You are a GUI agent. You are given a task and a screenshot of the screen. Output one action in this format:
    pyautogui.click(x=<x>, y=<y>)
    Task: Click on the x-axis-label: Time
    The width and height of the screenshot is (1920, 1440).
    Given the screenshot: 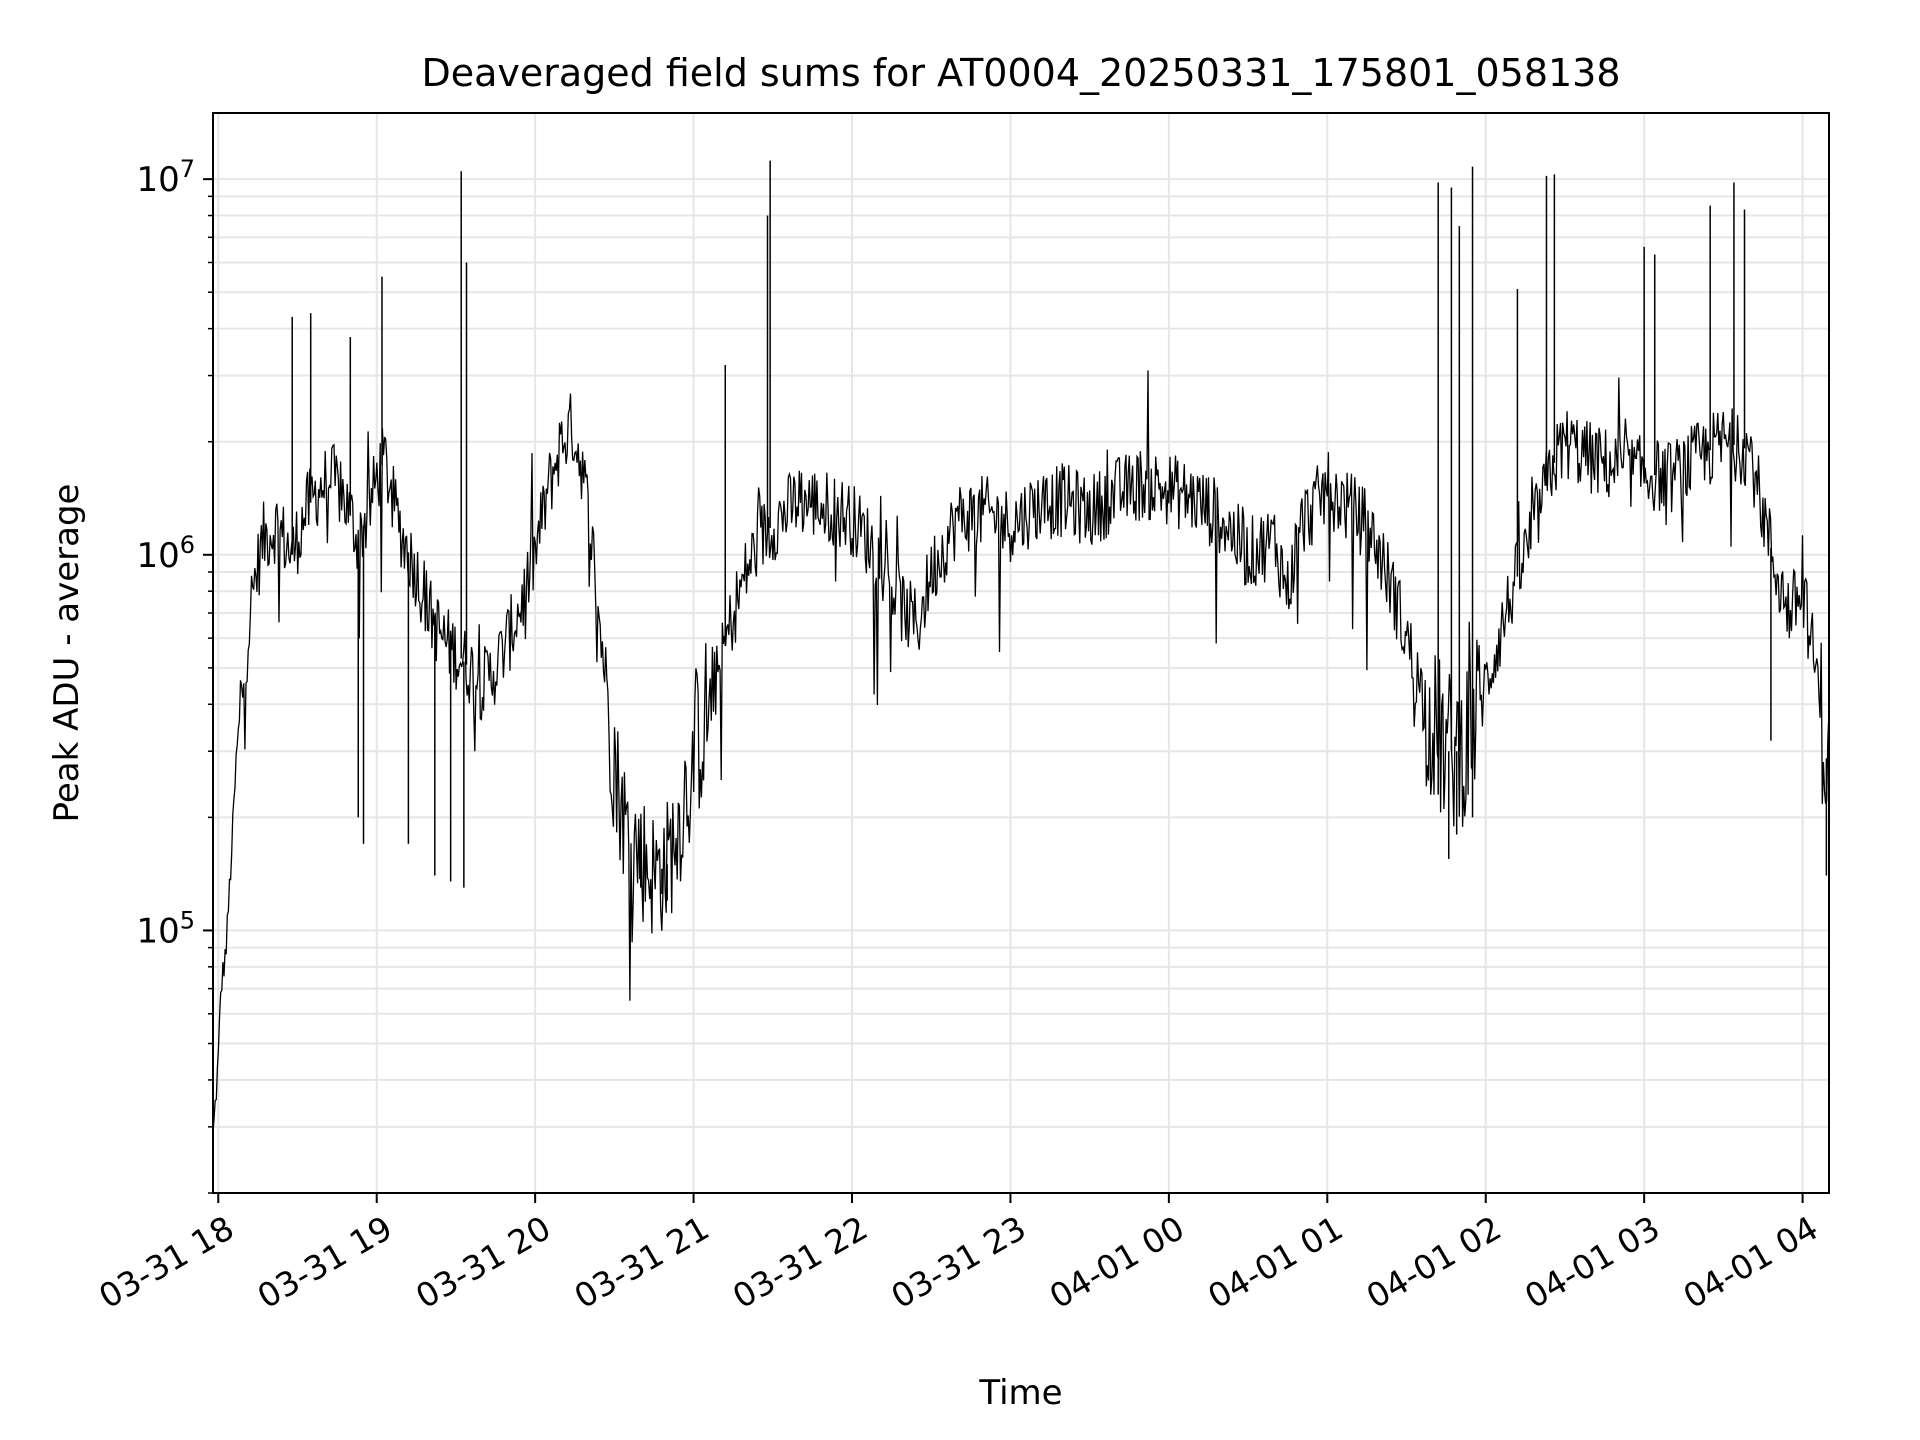 What is the action you would take?
    pyautogui.click(x=1020, y=1393)
    